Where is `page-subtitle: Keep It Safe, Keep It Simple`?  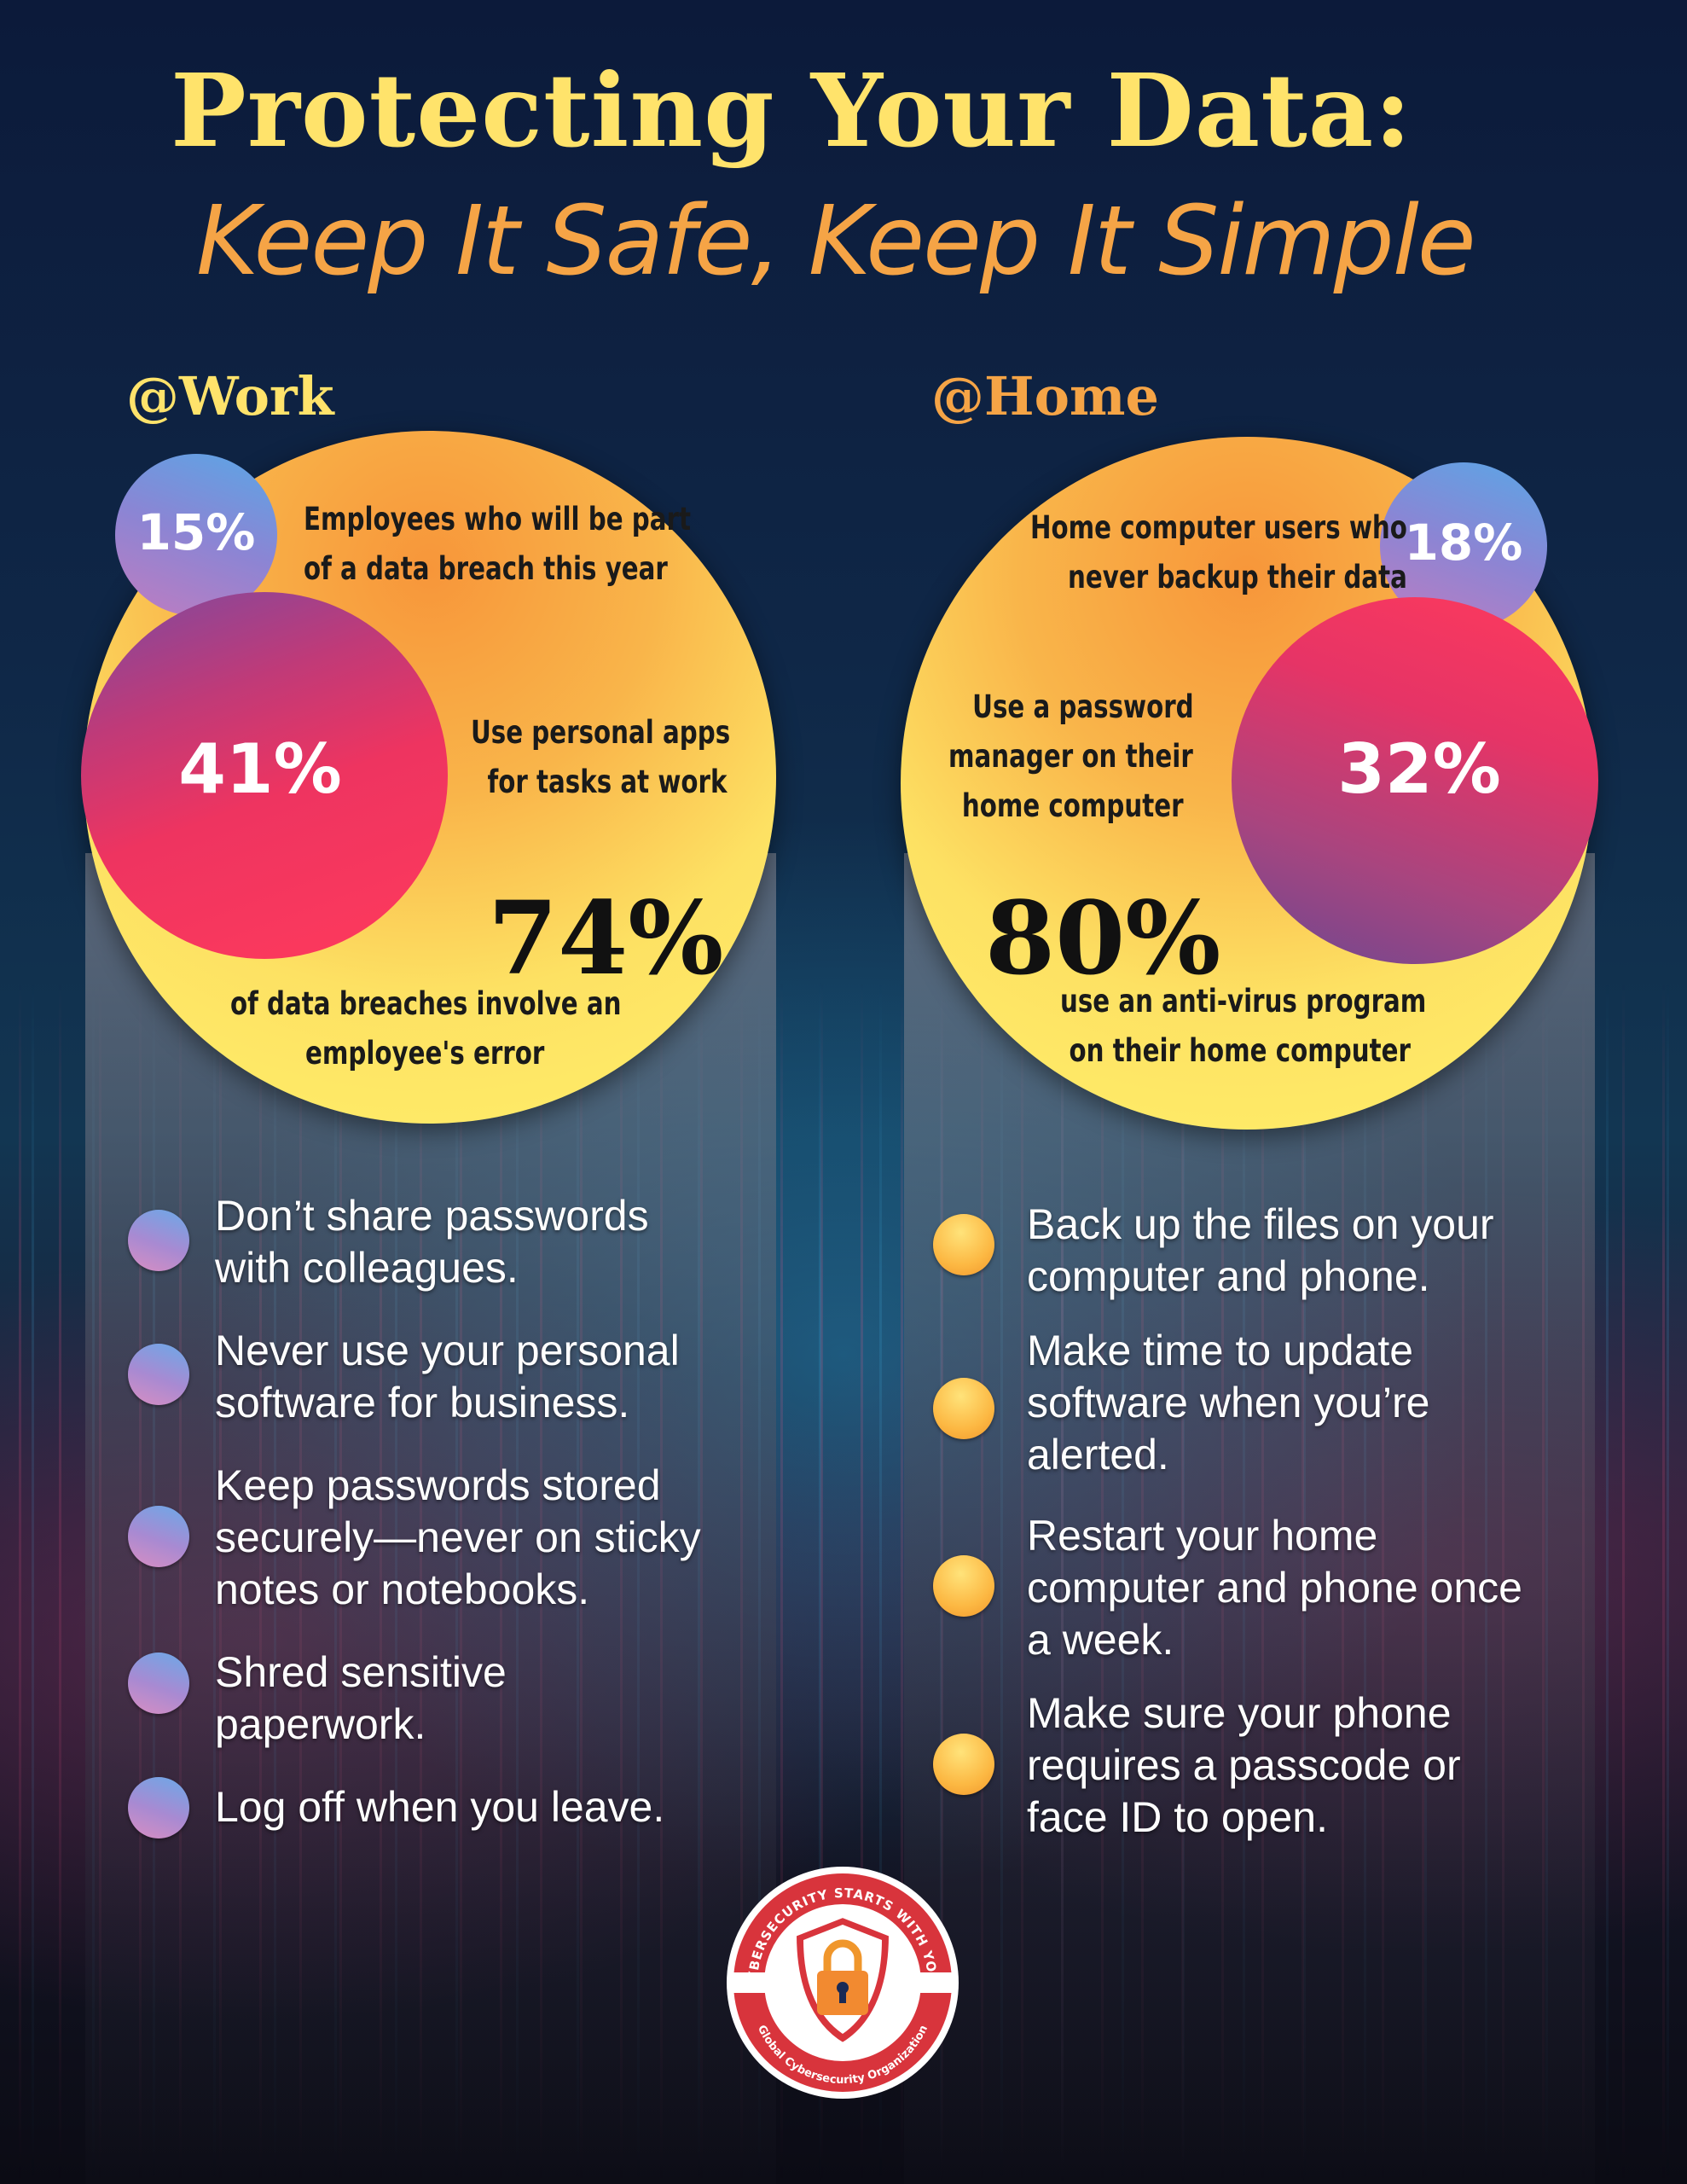 page-subtitle: Keep It Safe, Keep It Simple is located at coordinates (836, 242).